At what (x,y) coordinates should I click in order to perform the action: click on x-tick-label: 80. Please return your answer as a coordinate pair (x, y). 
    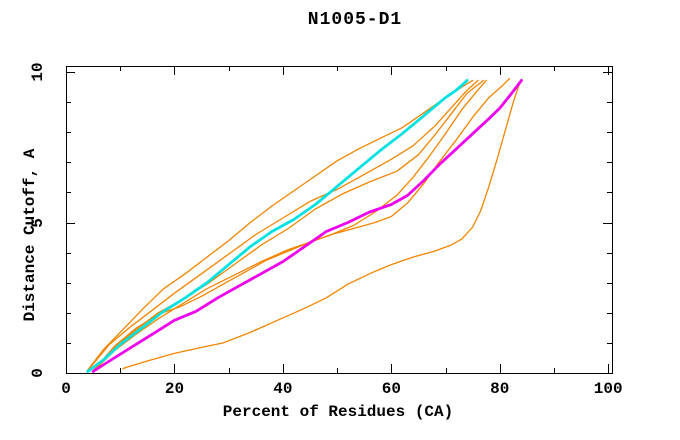
    Looking at the image, I should click on (500, 389).